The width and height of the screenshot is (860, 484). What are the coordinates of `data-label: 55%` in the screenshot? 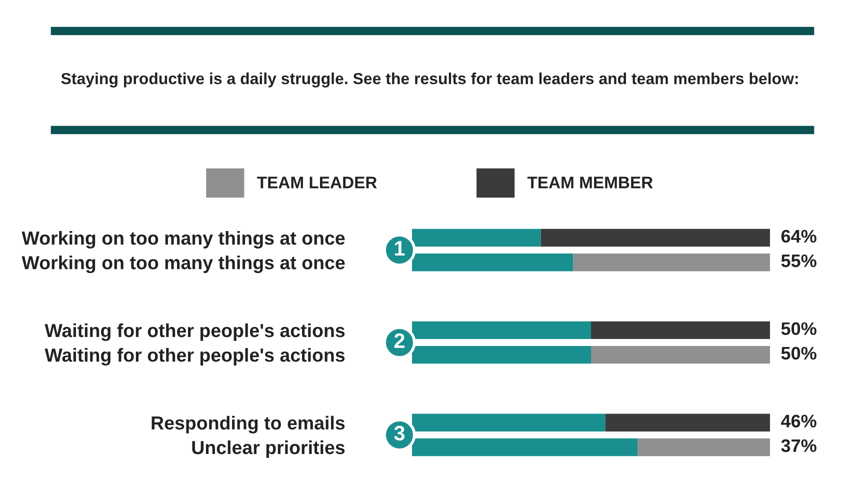 It's located at (798, 261).